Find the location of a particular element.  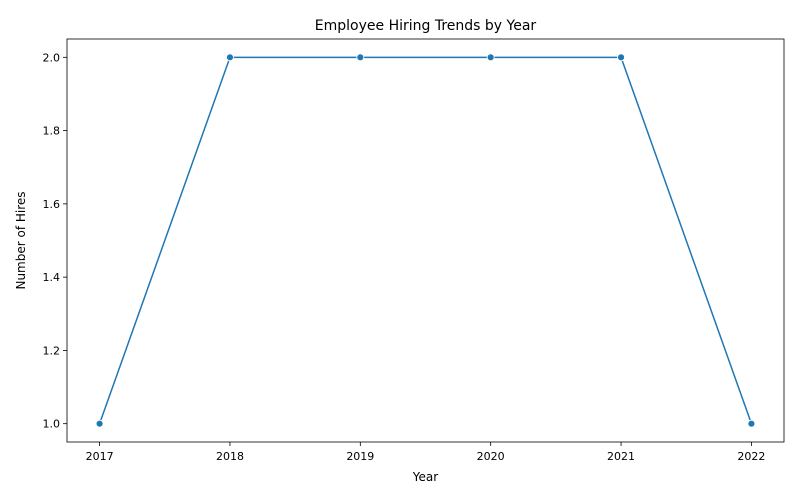

y-tick-label: 1.4 is located at coordinates (52, 277).